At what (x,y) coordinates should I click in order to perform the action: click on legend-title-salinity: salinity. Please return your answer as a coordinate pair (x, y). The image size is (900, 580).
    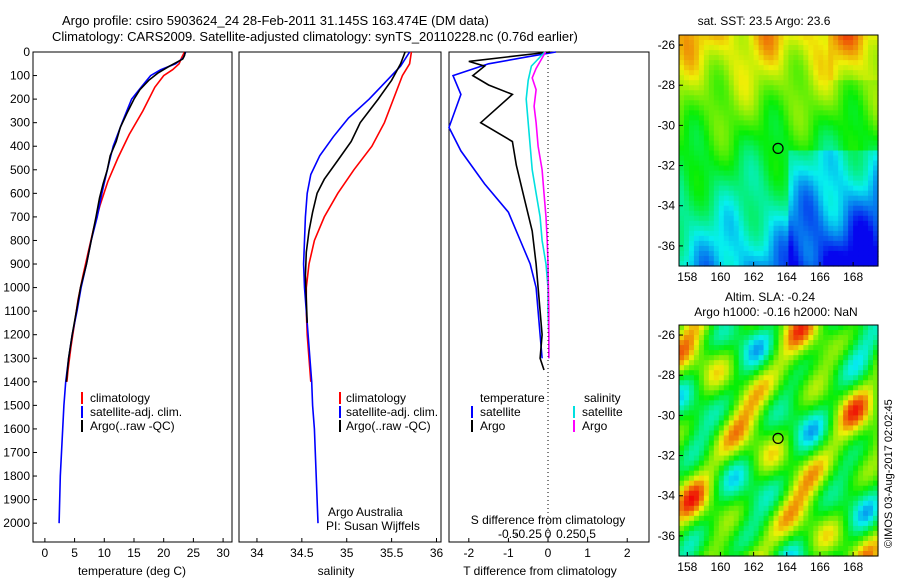
    Looking at the image, I should click on (602, 398).